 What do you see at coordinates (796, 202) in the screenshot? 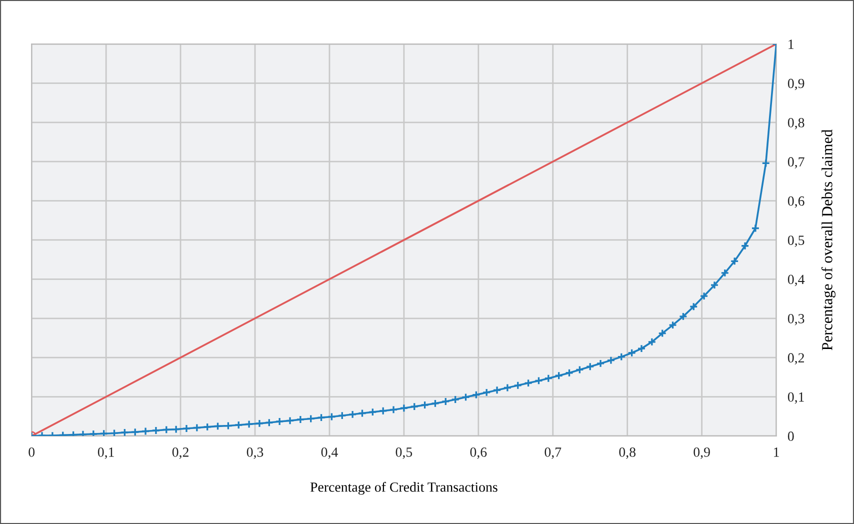
I see `y-tick-label: 0,6` at bounding box center [796, 202].